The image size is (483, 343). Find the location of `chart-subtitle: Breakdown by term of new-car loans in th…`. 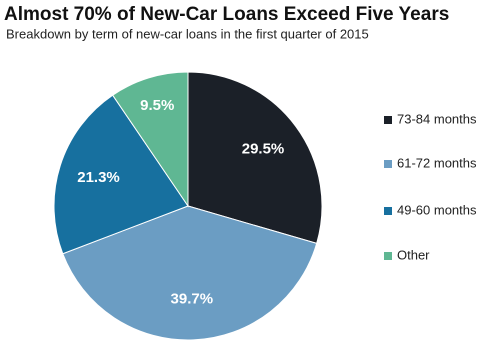

chart-subtitle: Breakdown by term of new-car loans in th… is located at coordinates (187, 33).